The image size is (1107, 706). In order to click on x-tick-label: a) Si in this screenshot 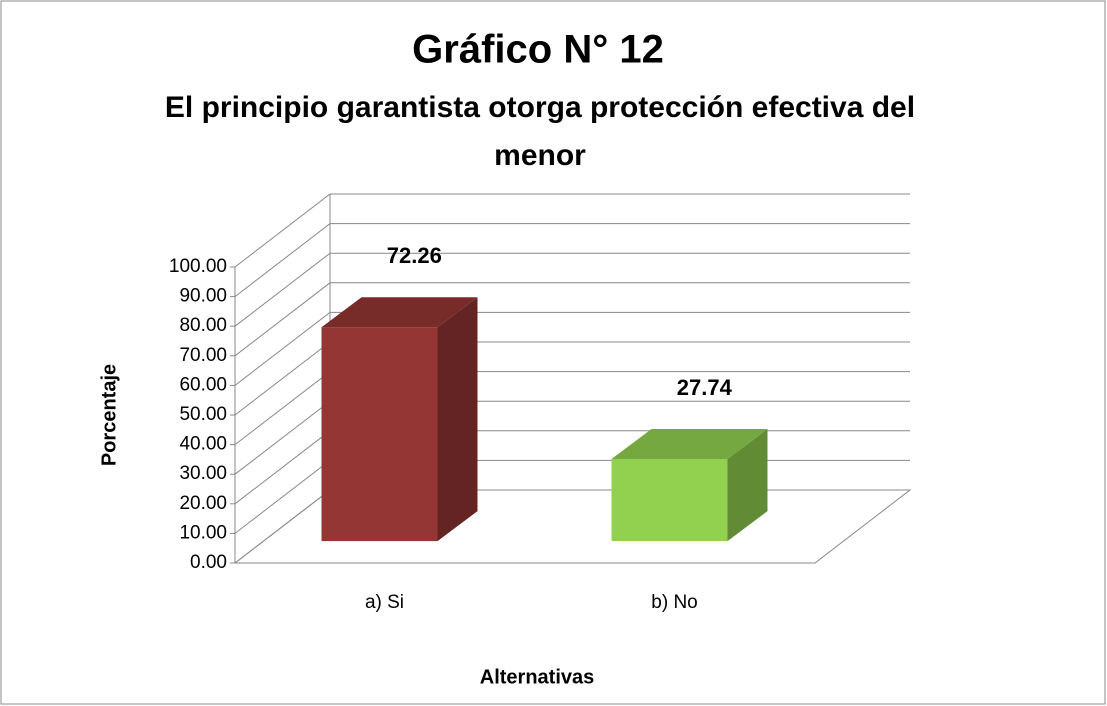, I will do `click(384, 602)`.